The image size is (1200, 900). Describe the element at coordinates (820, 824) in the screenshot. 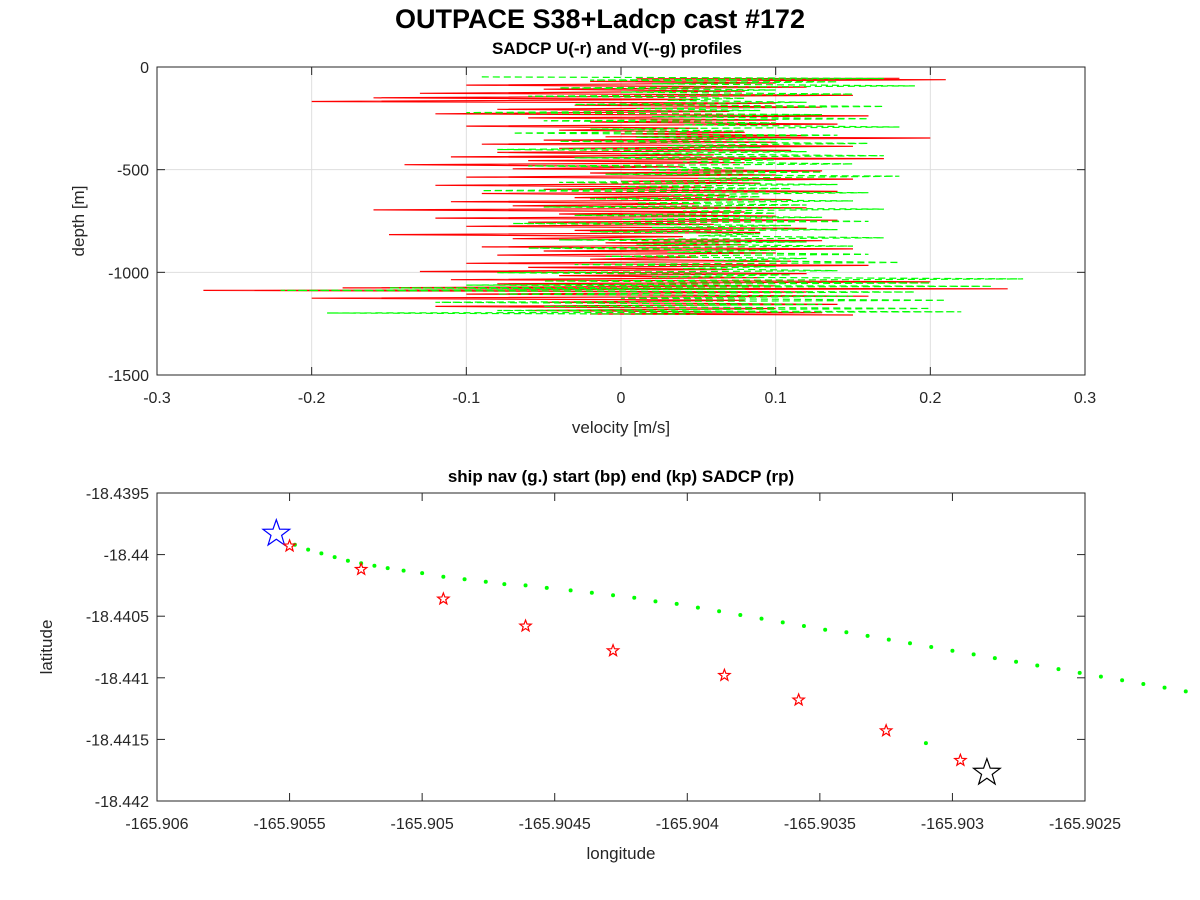

I see `x-tick-label: -165.9035` at that location.